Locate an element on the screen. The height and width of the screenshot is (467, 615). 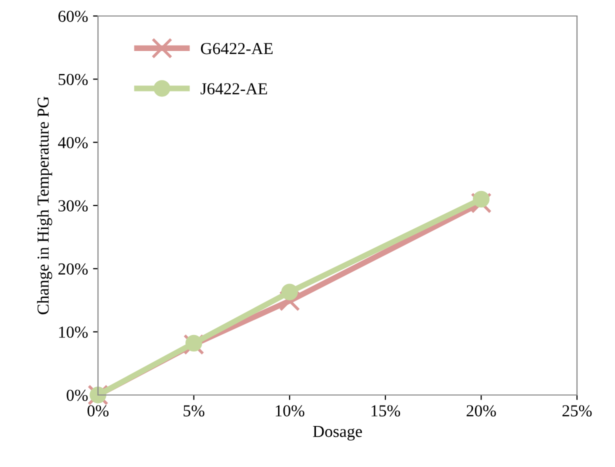
y-tick-label: 10% is located at coordinates (73, 332).